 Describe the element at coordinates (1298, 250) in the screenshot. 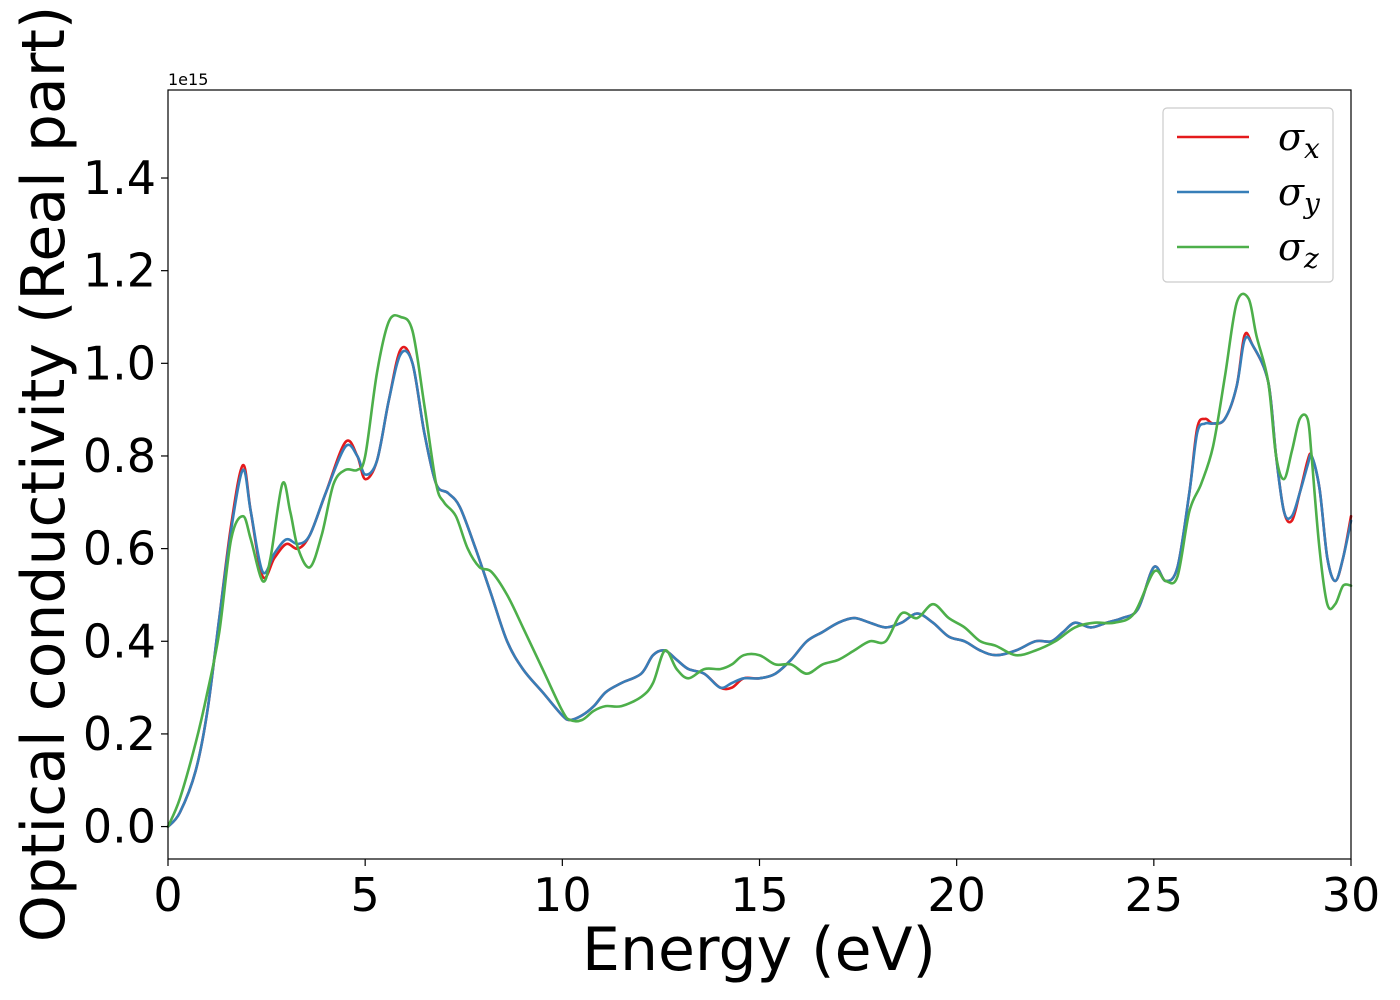

I see `legend-label-z: σz` at that location.